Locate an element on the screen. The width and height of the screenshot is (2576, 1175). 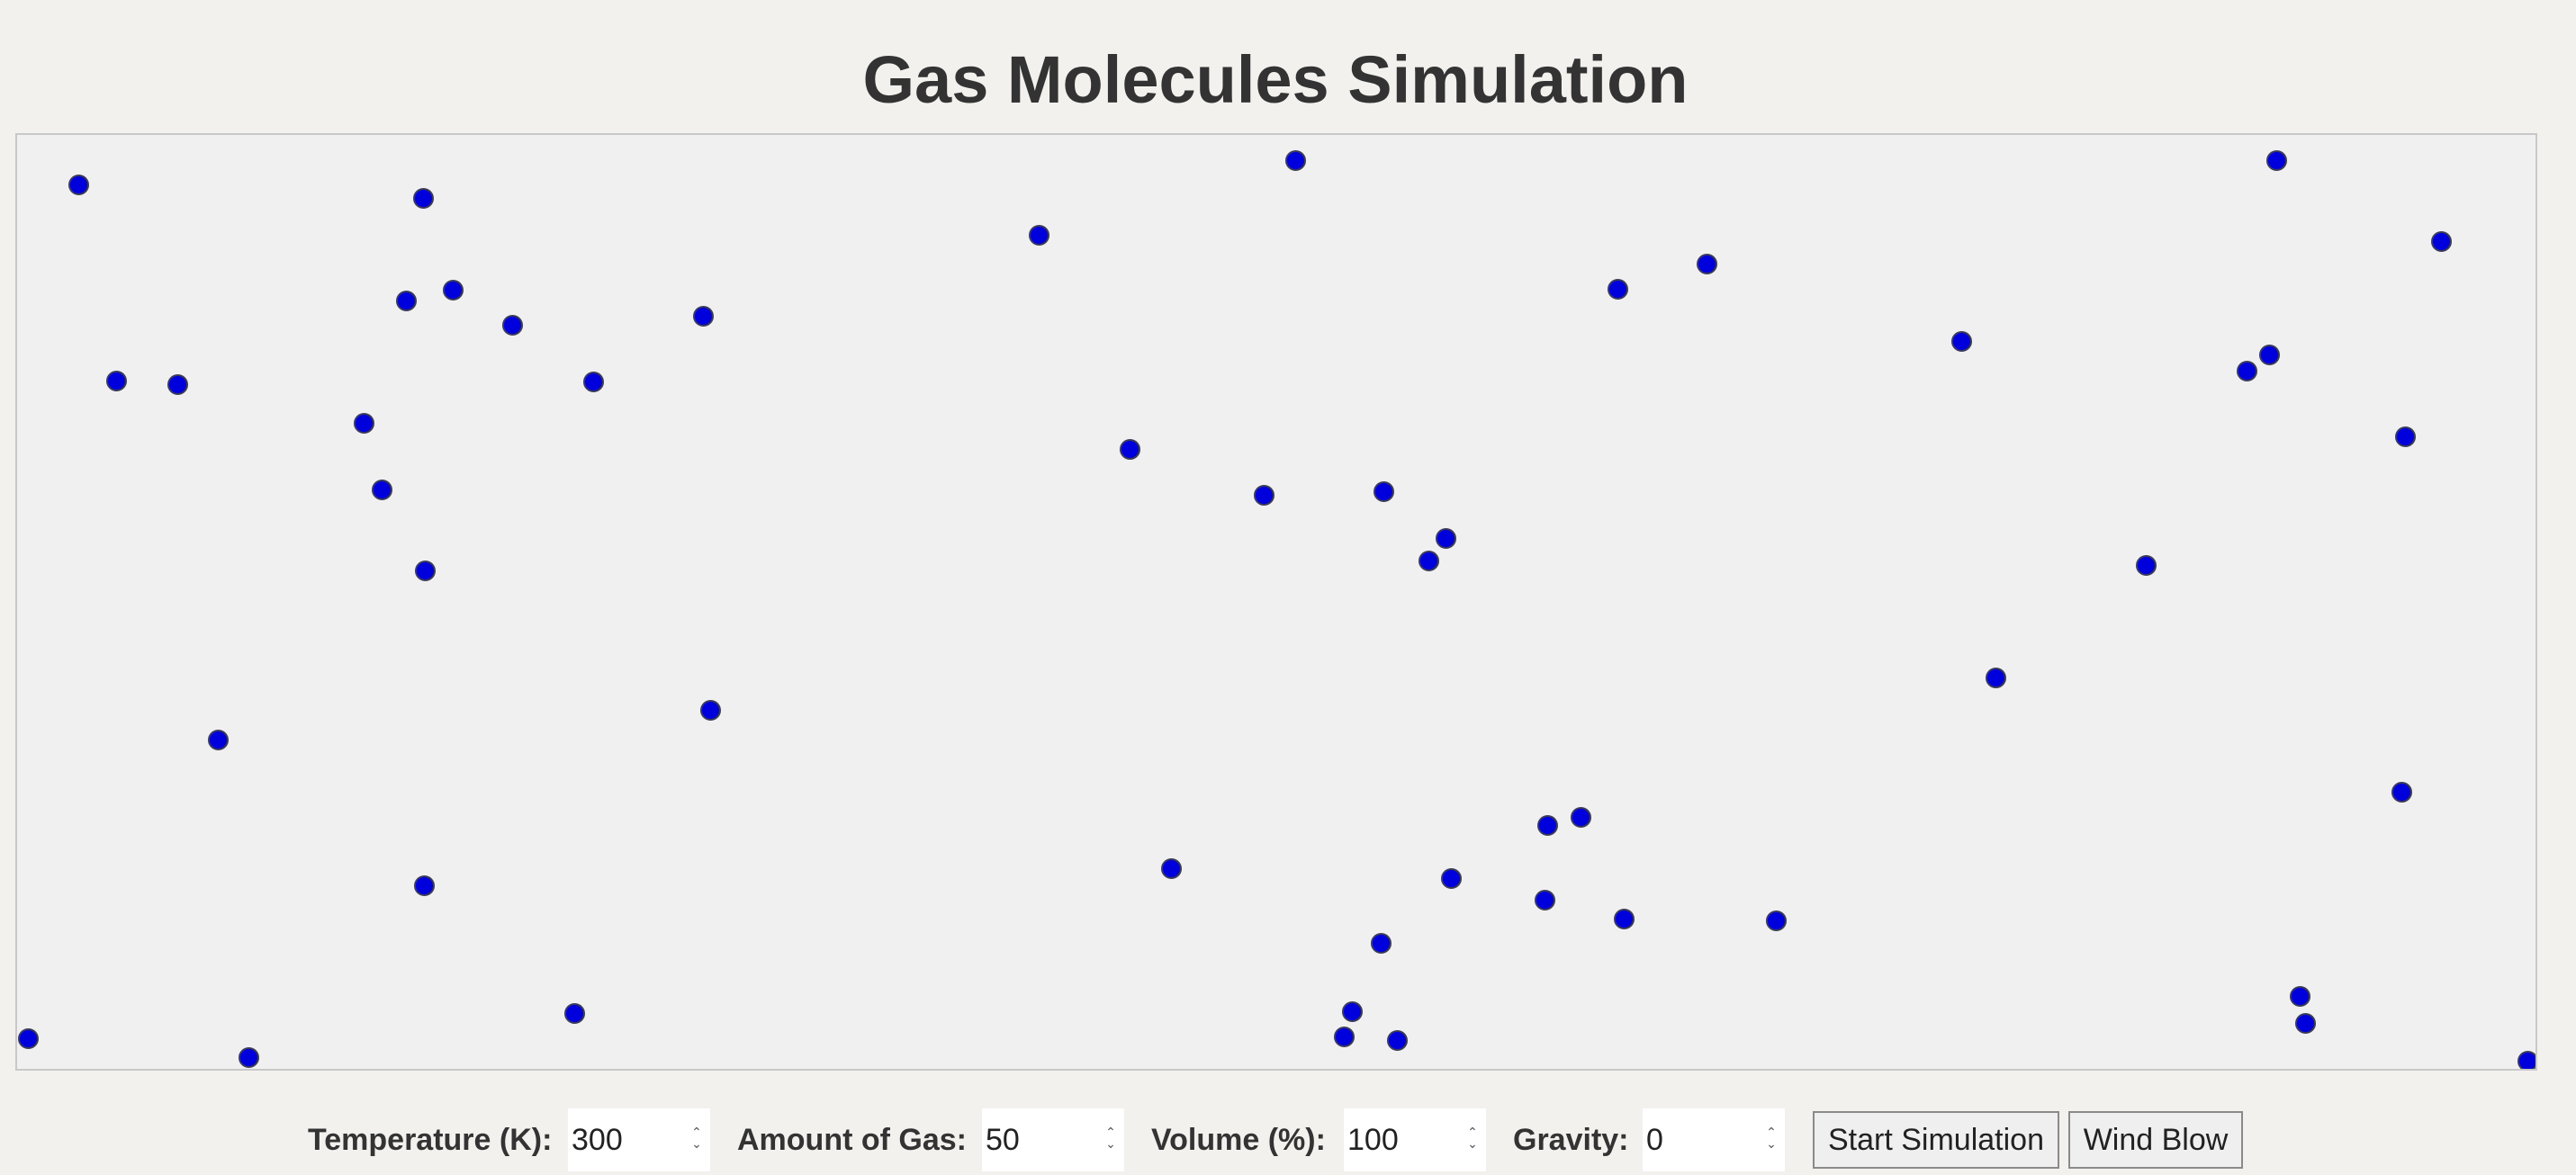
volume-label: Volume (%): is located at coordinates (1238, 1140).